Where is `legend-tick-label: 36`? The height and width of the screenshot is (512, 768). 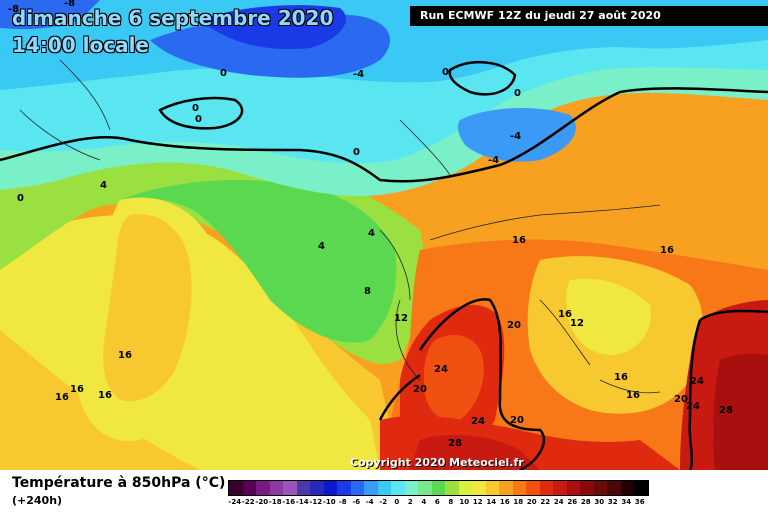 legend-tick-label: 36 is located at coordinates (639, 502).